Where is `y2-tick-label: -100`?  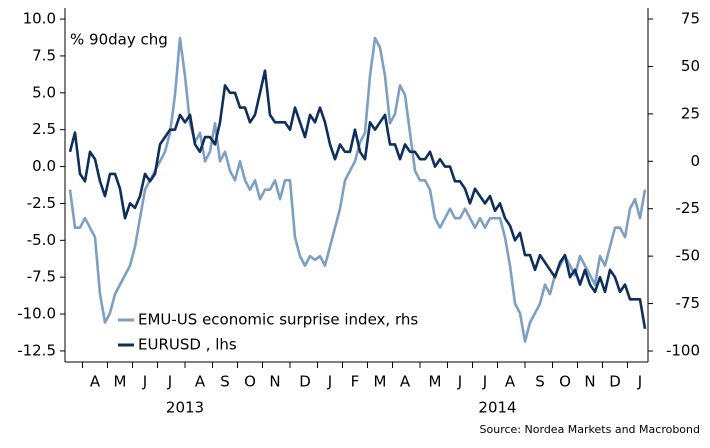
y2-tick-label: -100 is located at coordinates (683, 350).